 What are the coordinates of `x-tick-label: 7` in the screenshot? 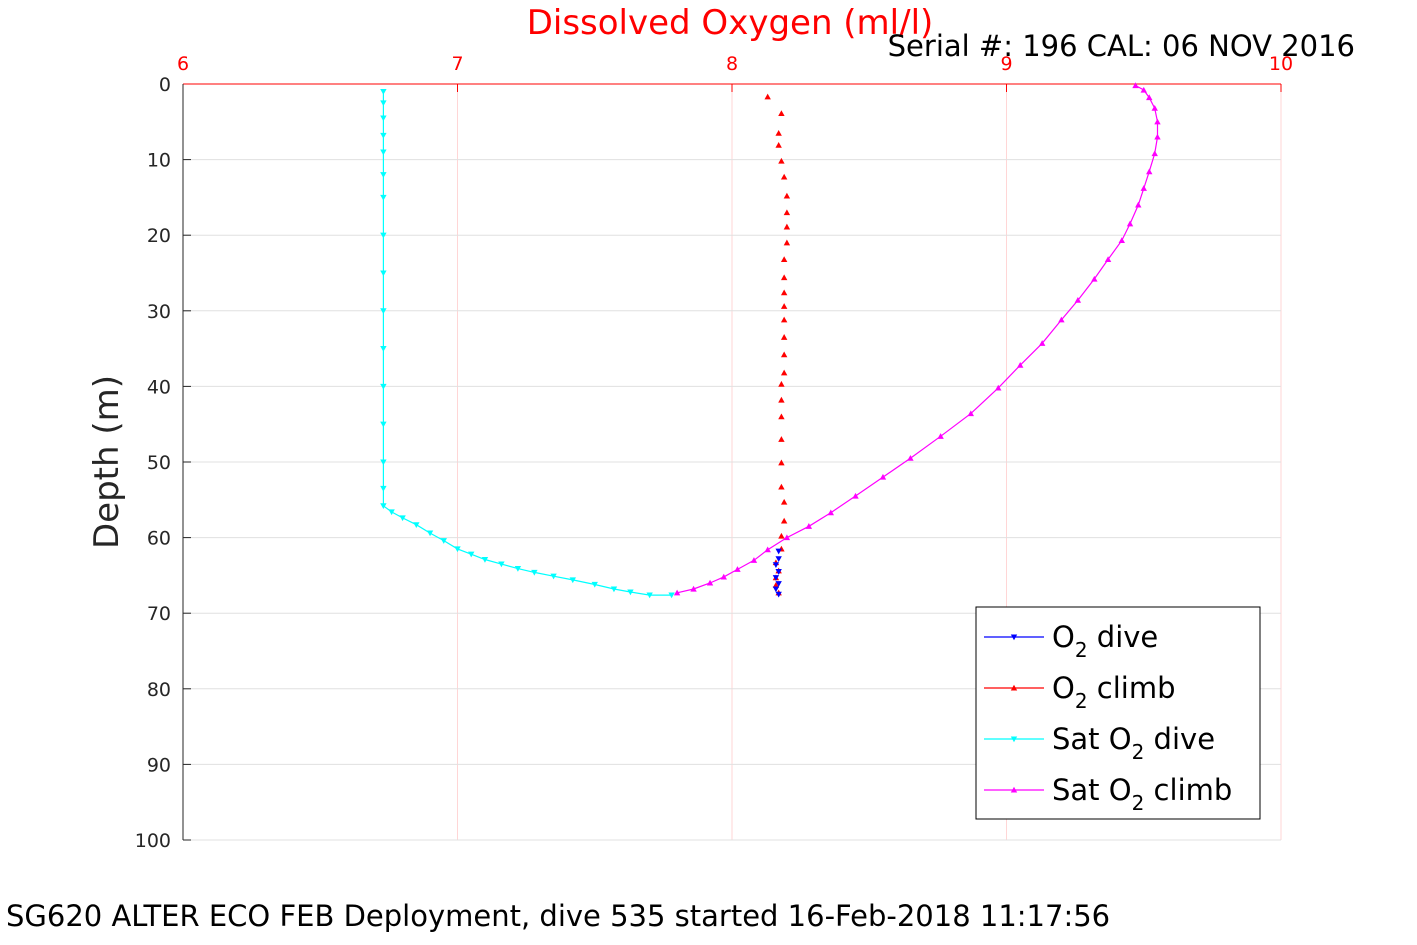 It's located at (457, 64).